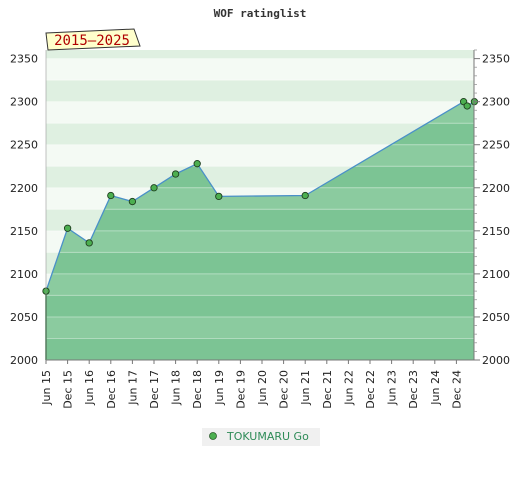  Describe the element at coordinates (24, 188) in the screenshot. I see `y-tick-label-left: 2200` at that location.